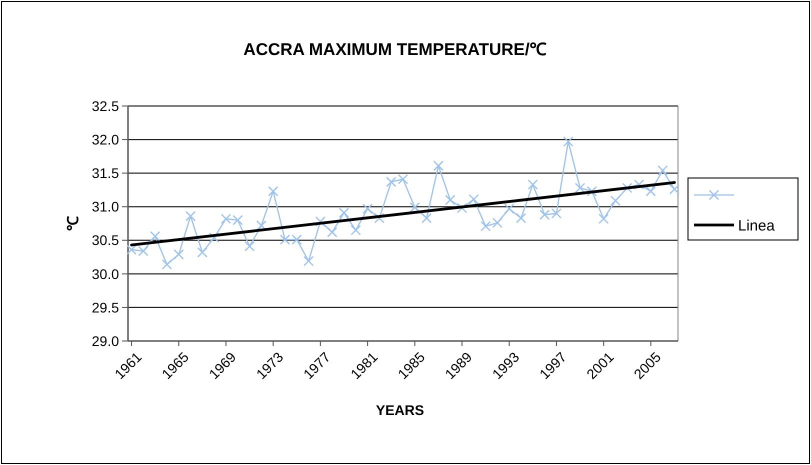 The height and width of the screenshot is (465, 811). Describe the element at coordinates (106, 340) in the screenshot. I see `y-tick-label: 29.0` at that location.